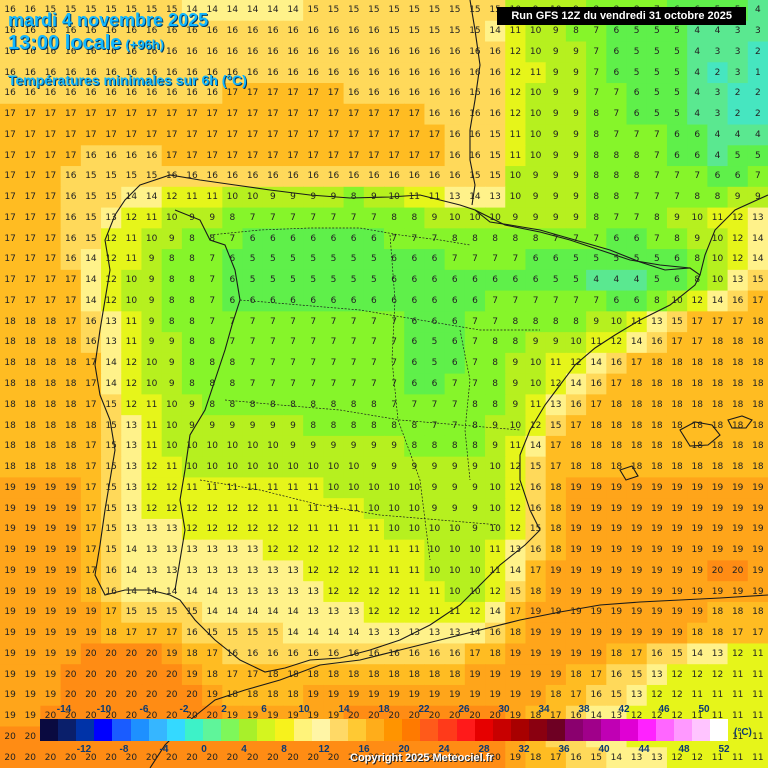 The height and width of the screenshot is (768, 768). What do you see at coordinates (636, 342) in the screenshot?
I see `temperature-value: 14` at bounding box center [636, 342].